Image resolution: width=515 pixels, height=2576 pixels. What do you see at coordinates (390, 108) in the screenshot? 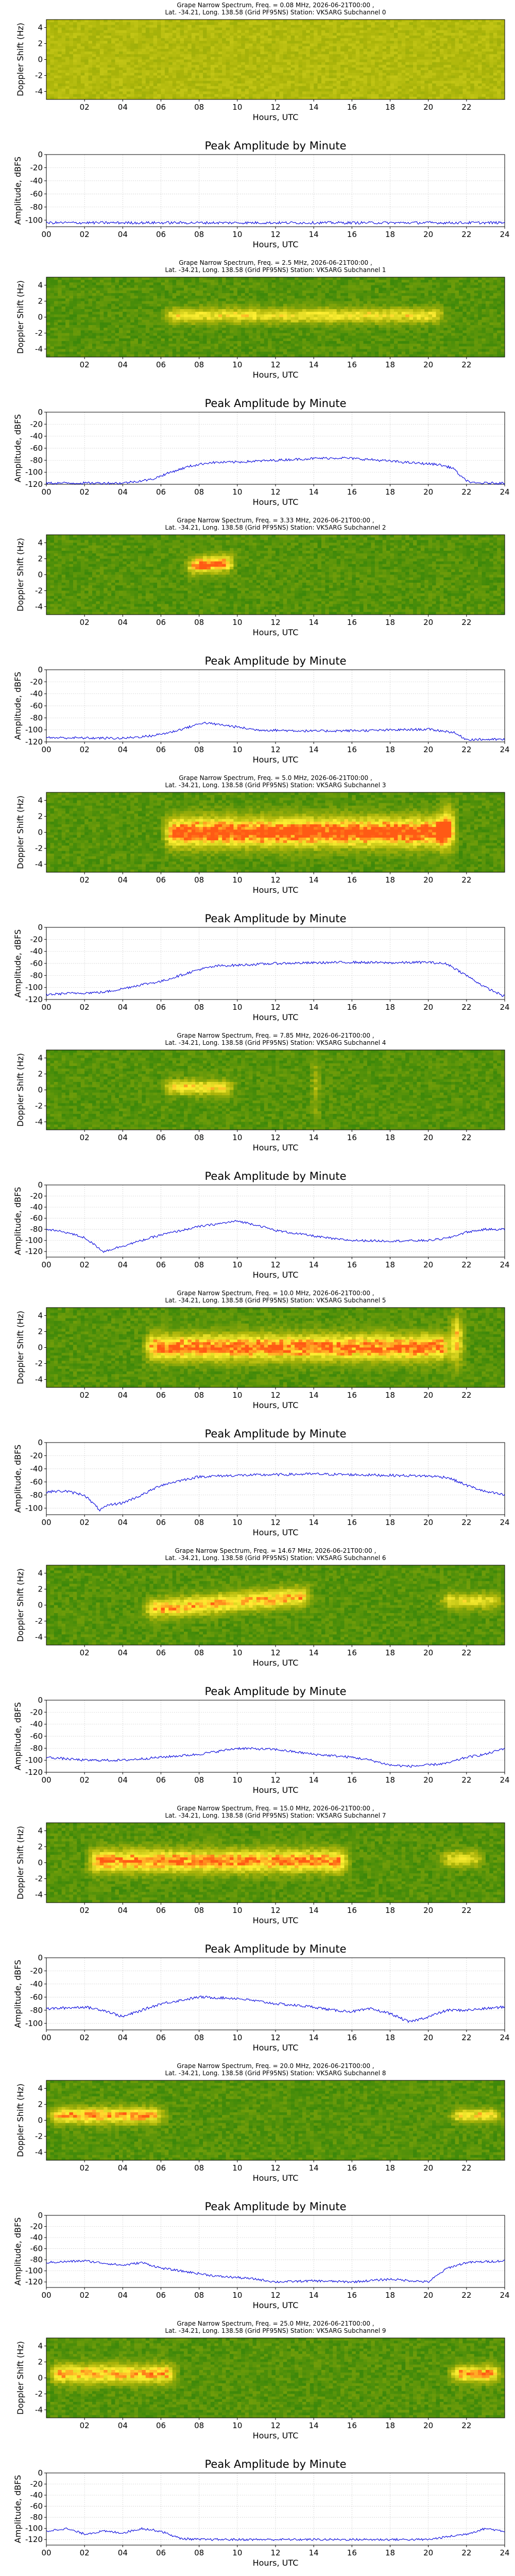
I see `x-tick-label: 18` at bounding box center [390, 108].